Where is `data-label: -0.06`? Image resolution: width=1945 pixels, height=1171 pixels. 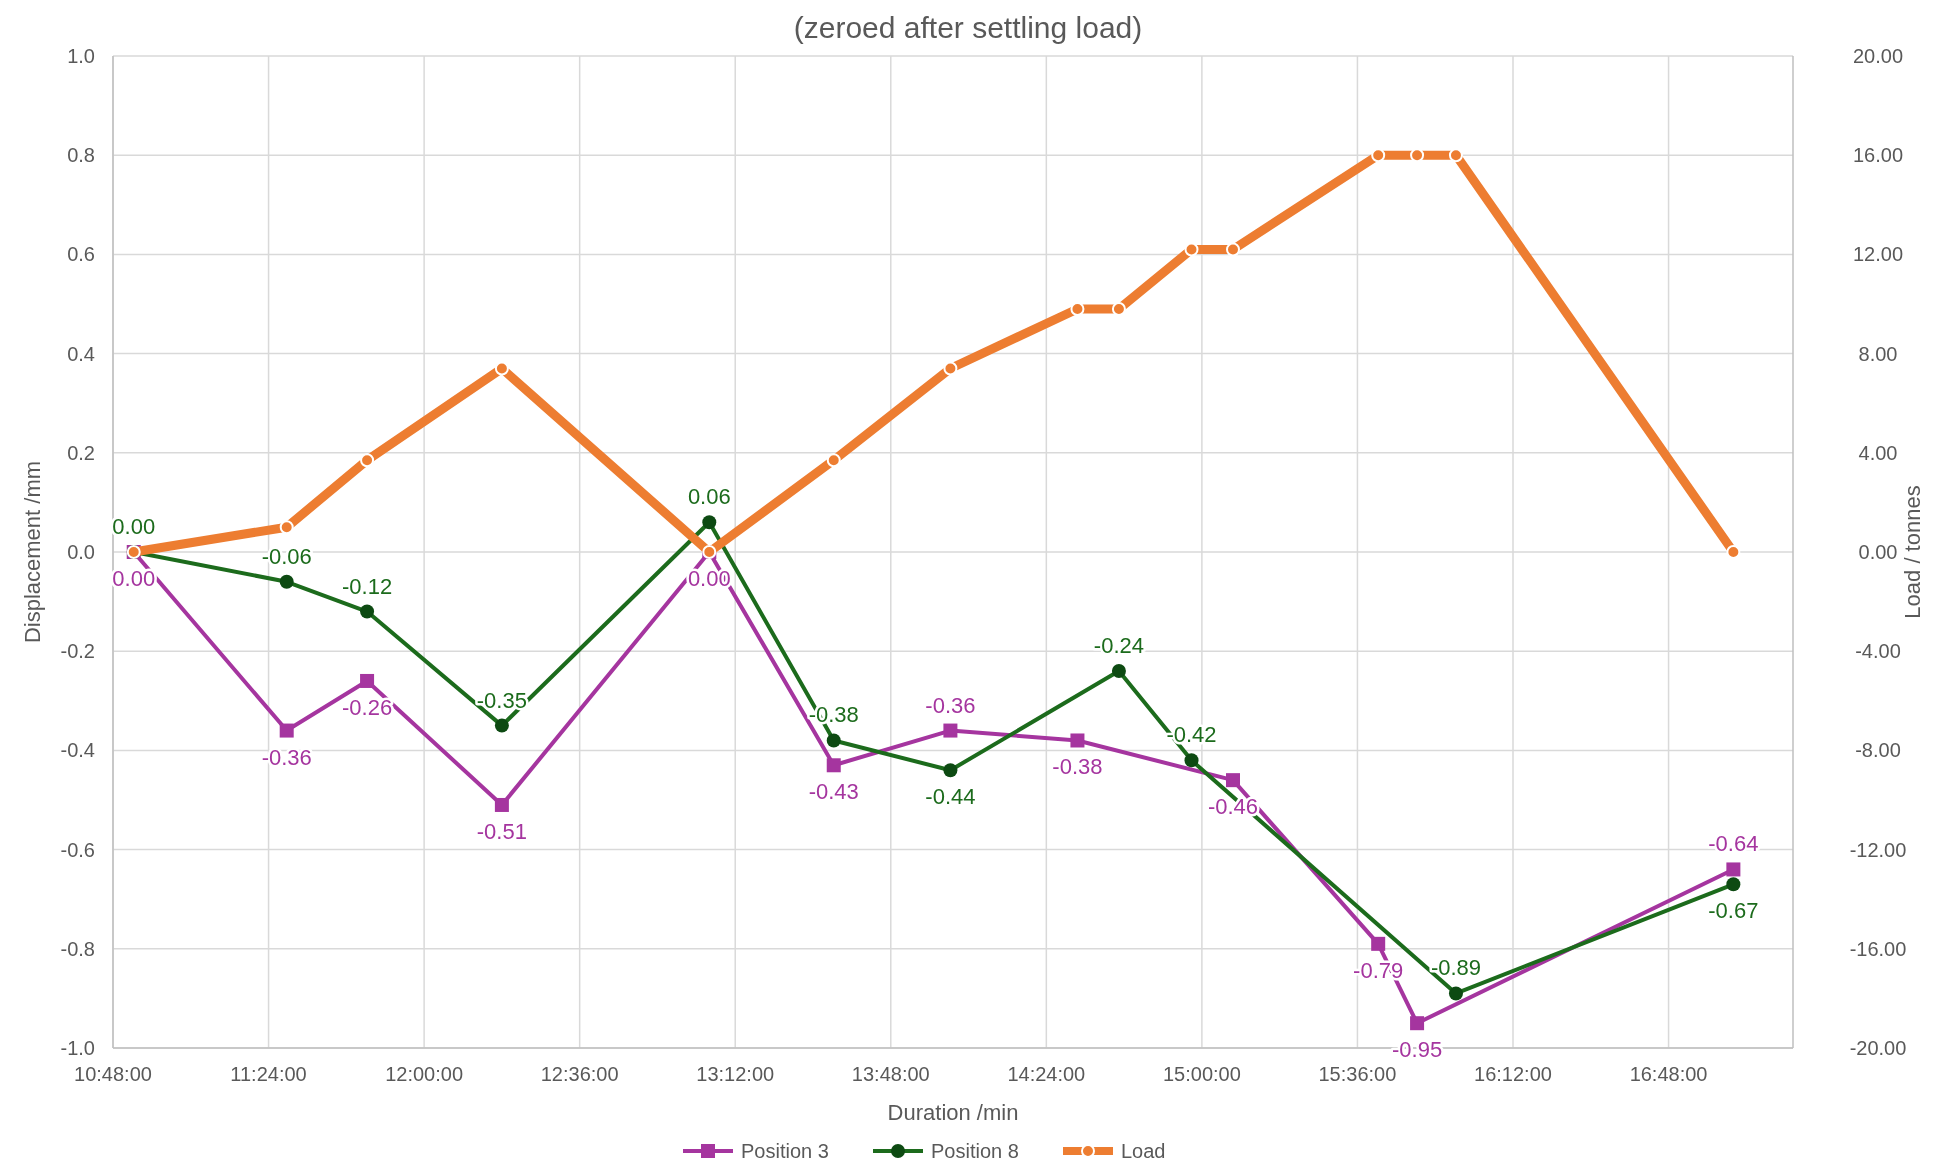
data-label: -0.06 is located at coordinates (286, 556).